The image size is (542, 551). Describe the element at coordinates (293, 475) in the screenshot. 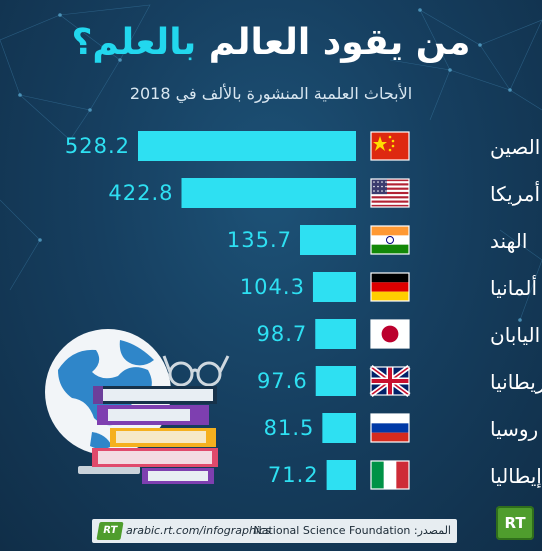

I see `value-label-7: 71.2` at that location.